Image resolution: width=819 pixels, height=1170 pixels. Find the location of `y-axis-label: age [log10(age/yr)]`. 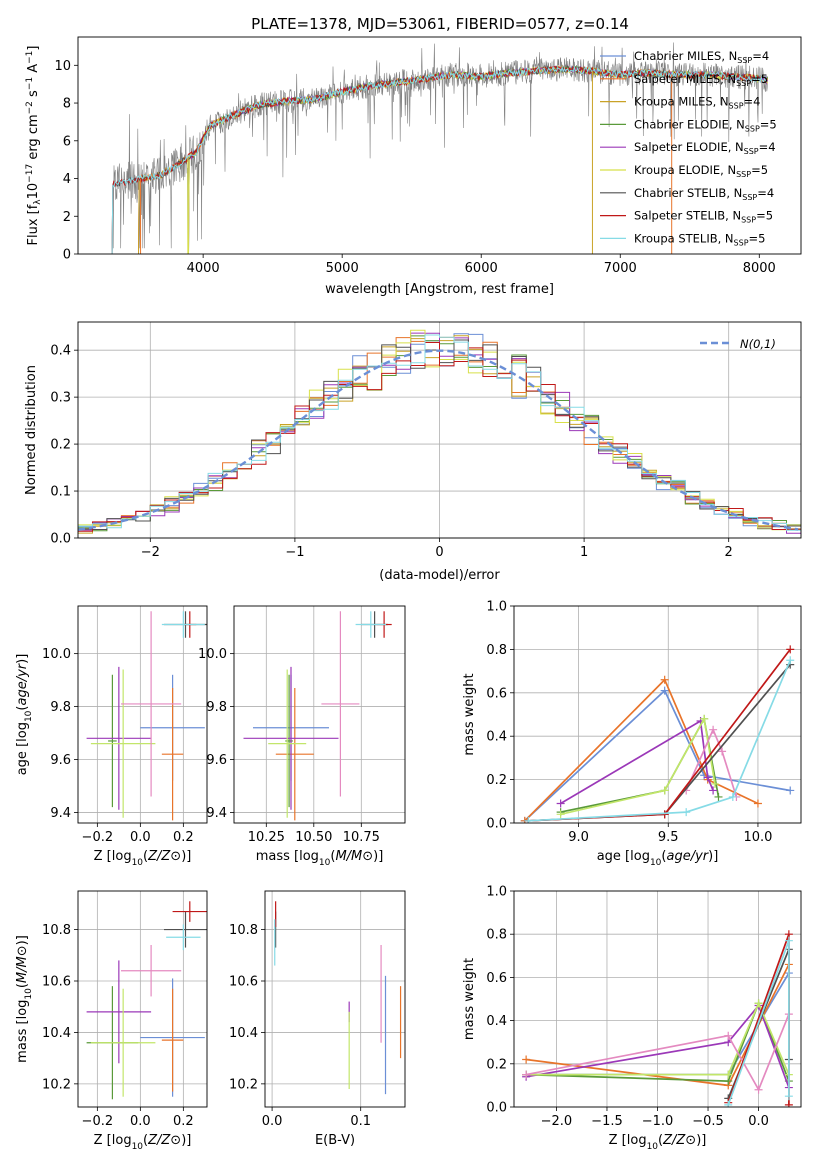

y-axis-label: age [log10(age/yr)] is located at coordinates (24, 715).